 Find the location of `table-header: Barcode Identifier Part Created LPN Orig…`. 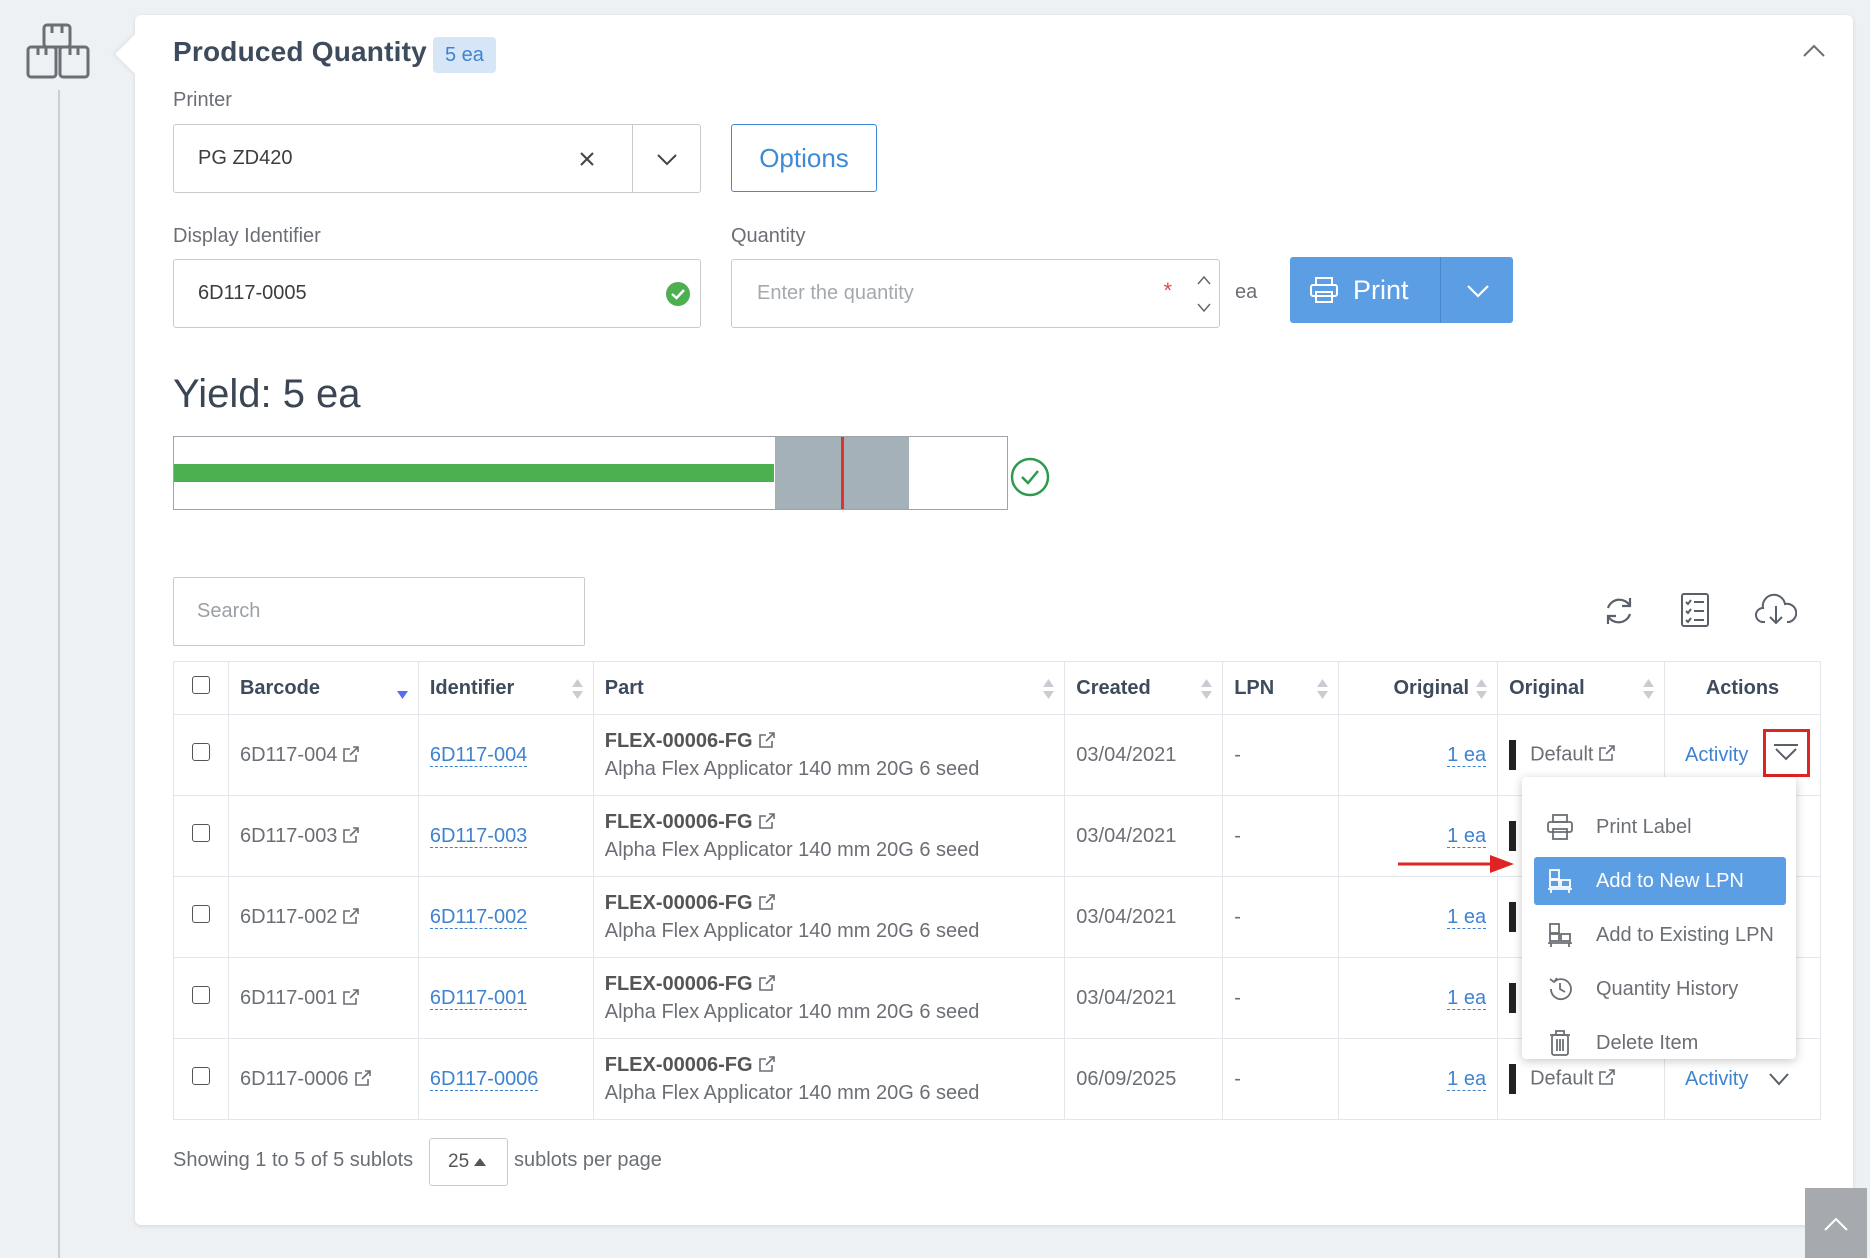

table-header: Barcode Identifier Part Created LPN Orig… is located at coordinates (997, 688).